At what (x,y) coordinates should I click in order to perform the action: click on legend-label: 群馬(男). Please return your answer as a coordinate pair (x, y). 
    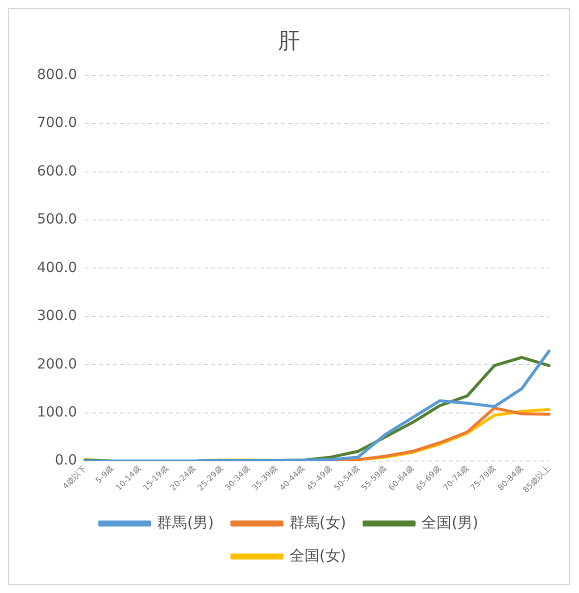
    Looking at the image, I should click on (185, 522).